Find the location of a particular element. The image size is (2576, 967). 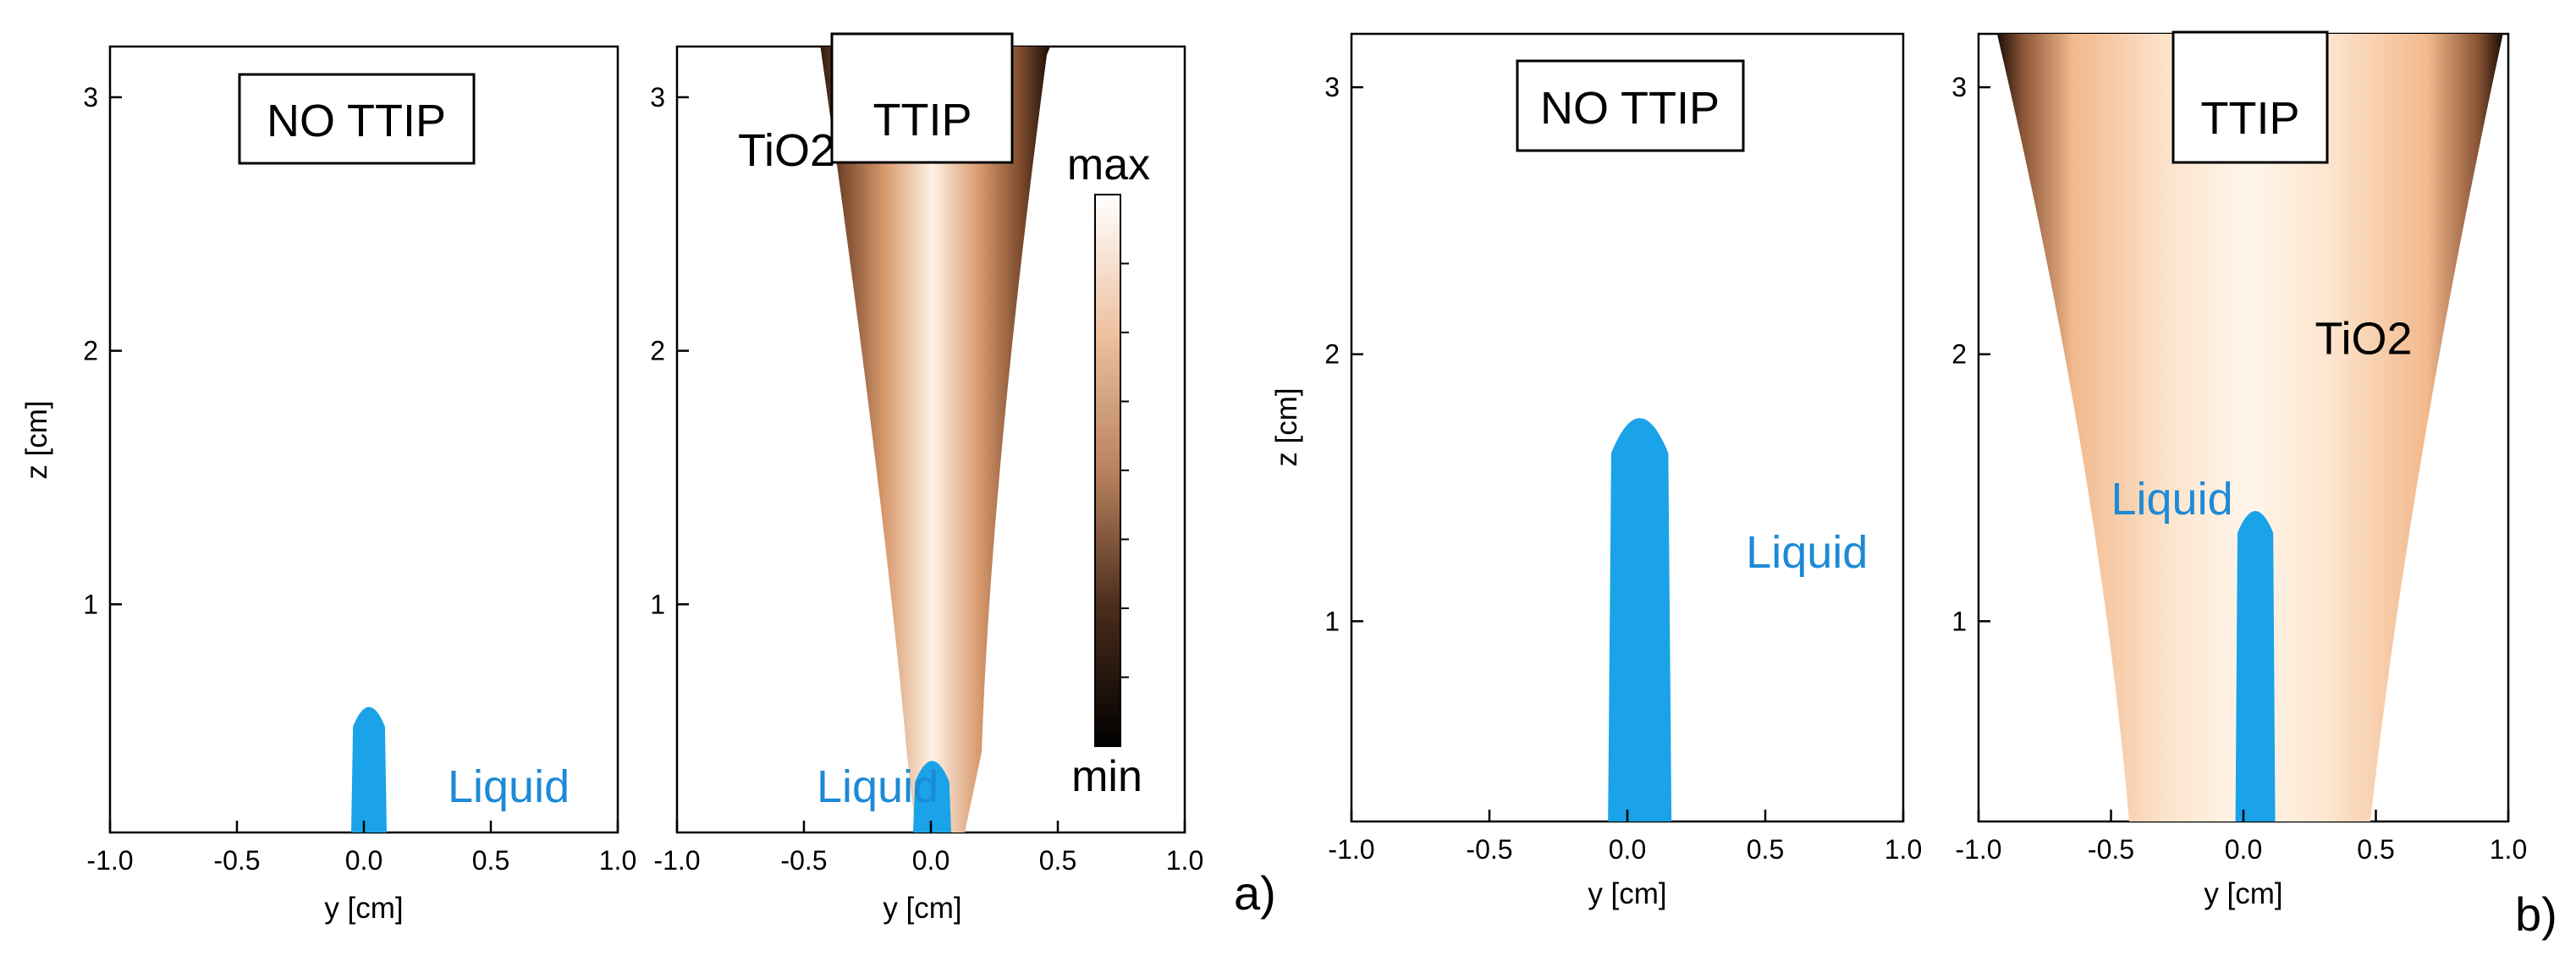

colorbar-min-label: min is located at coordinates (1106, 777).